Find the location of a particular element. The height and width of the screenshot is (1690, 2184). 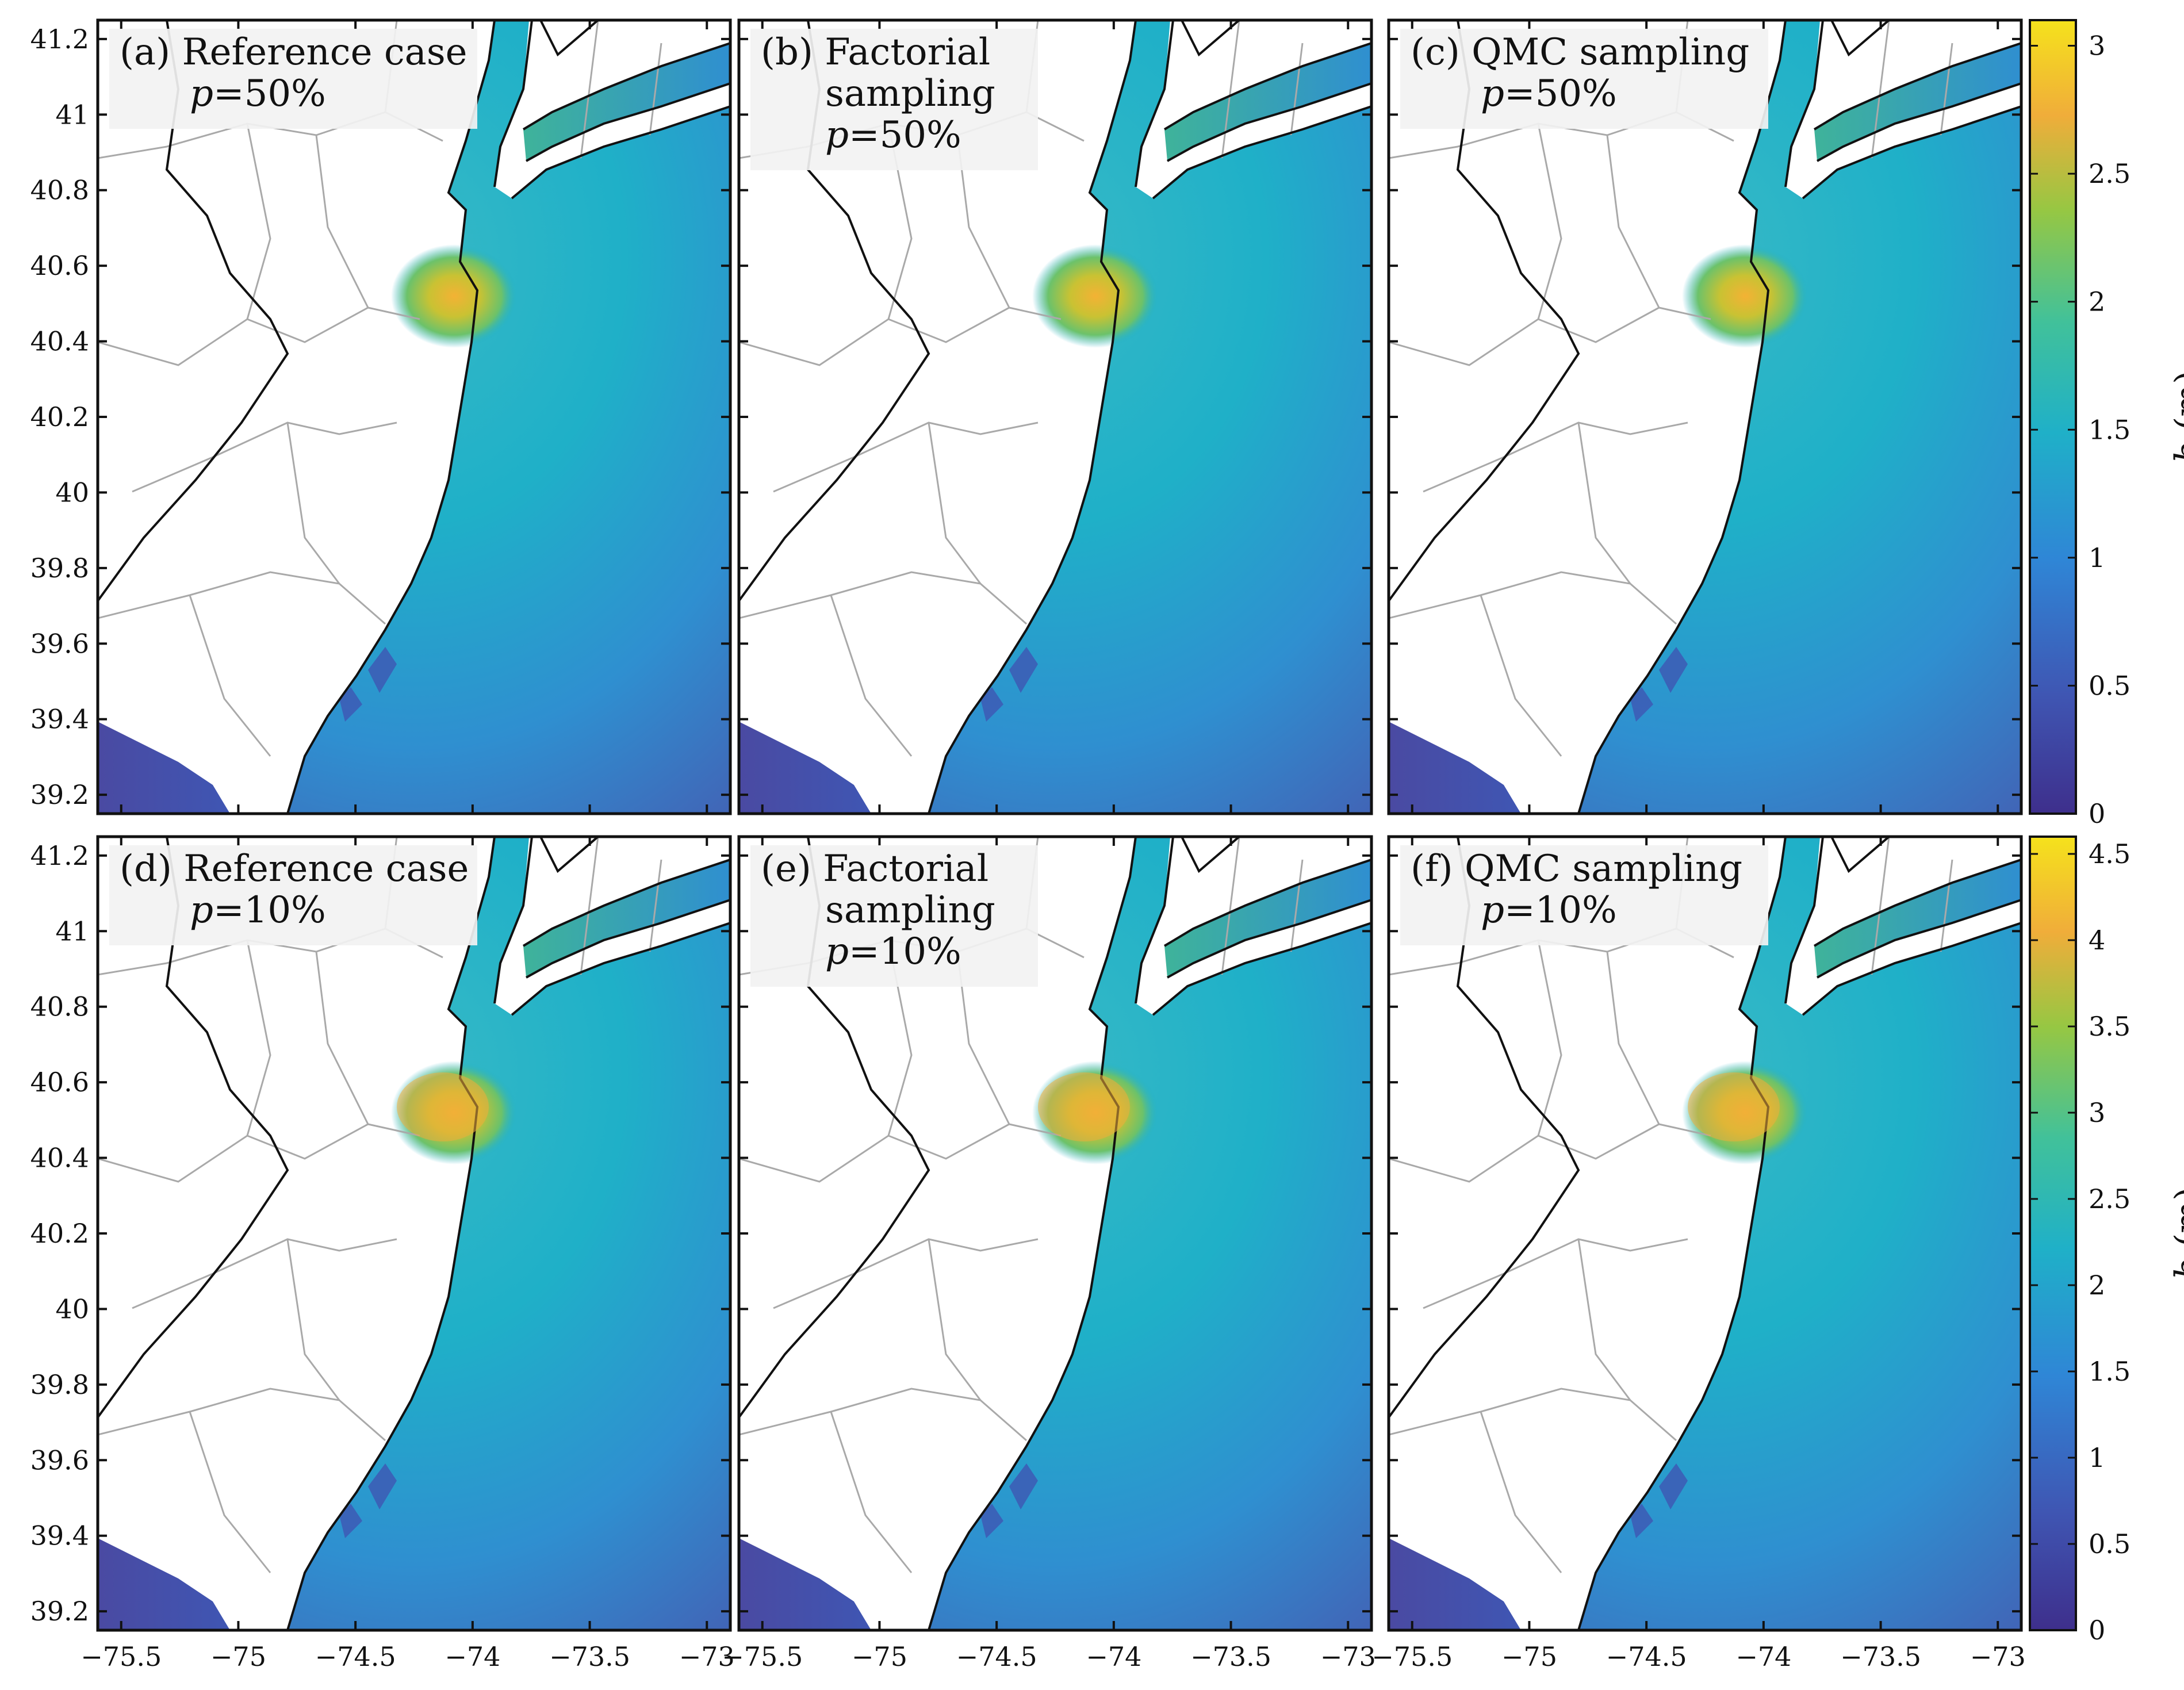

panel-label-line: (f) QMC sampling is located at coordinates (1576, 869).